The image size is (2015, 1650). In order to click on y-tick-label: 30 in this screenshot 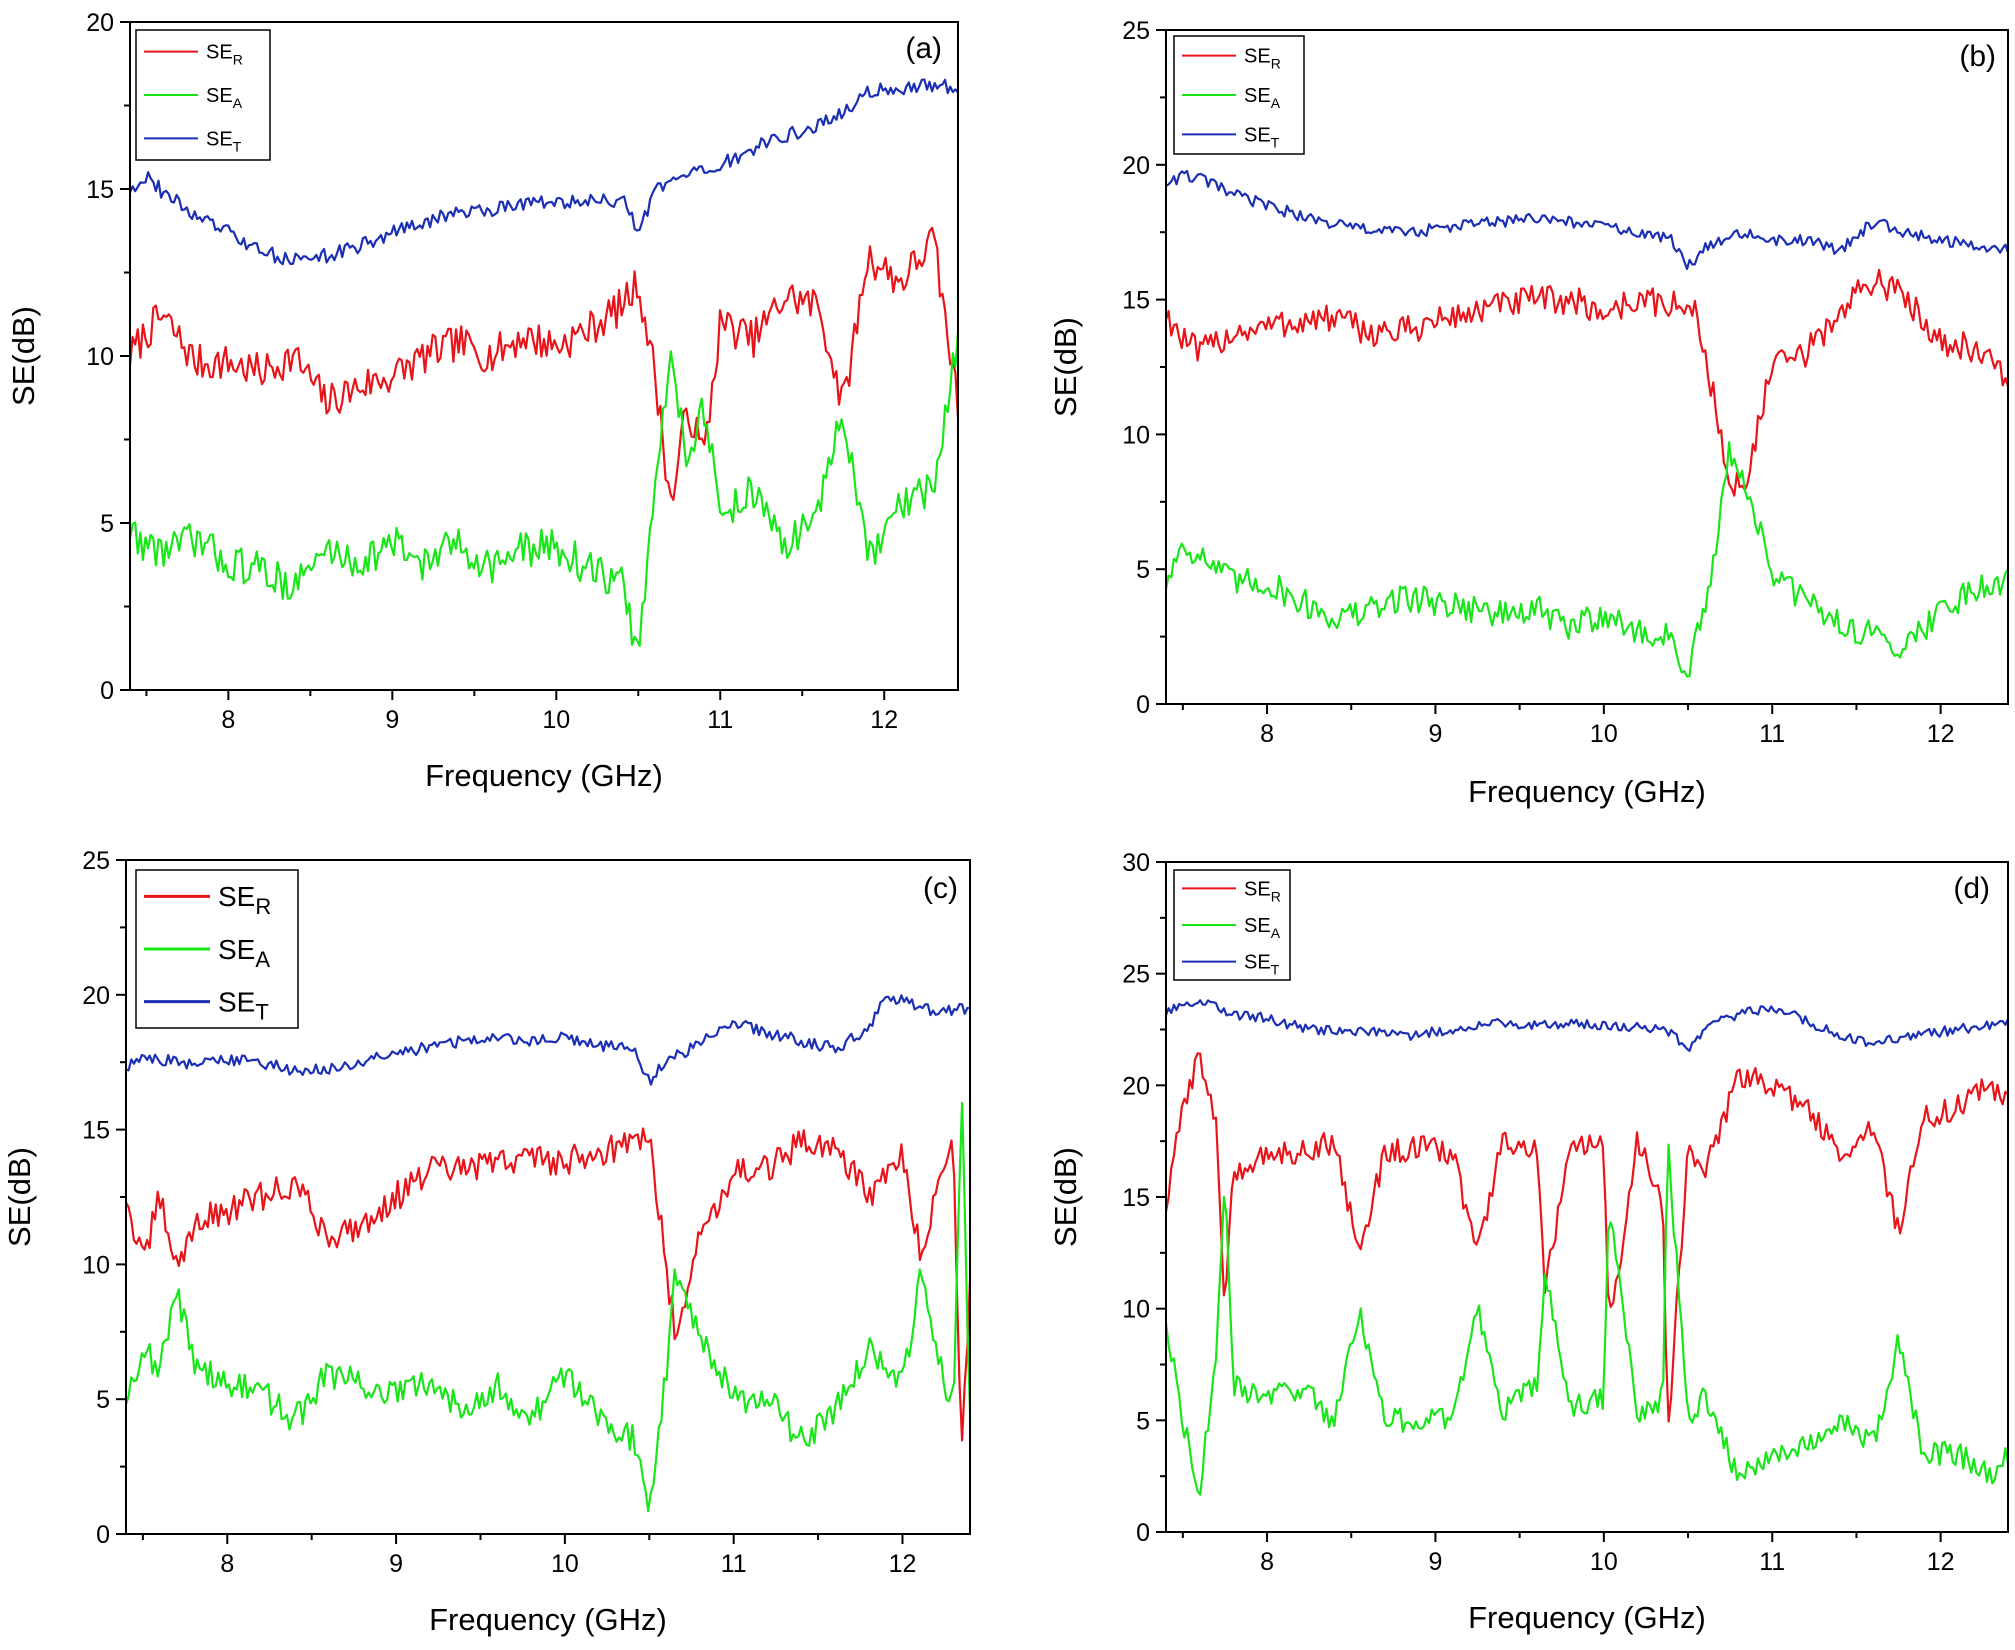, I will do `click(1136, 863)`.